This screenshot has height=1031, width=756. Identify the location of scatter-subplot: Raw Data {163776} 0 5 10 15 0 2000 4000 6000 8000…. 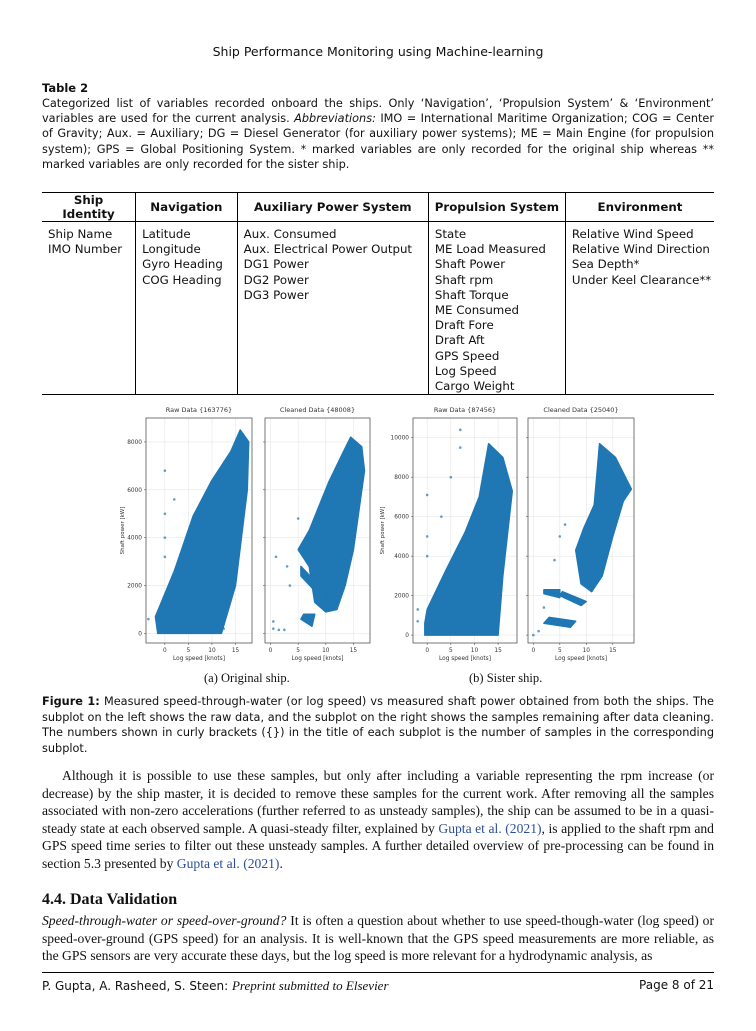
(186, 534).